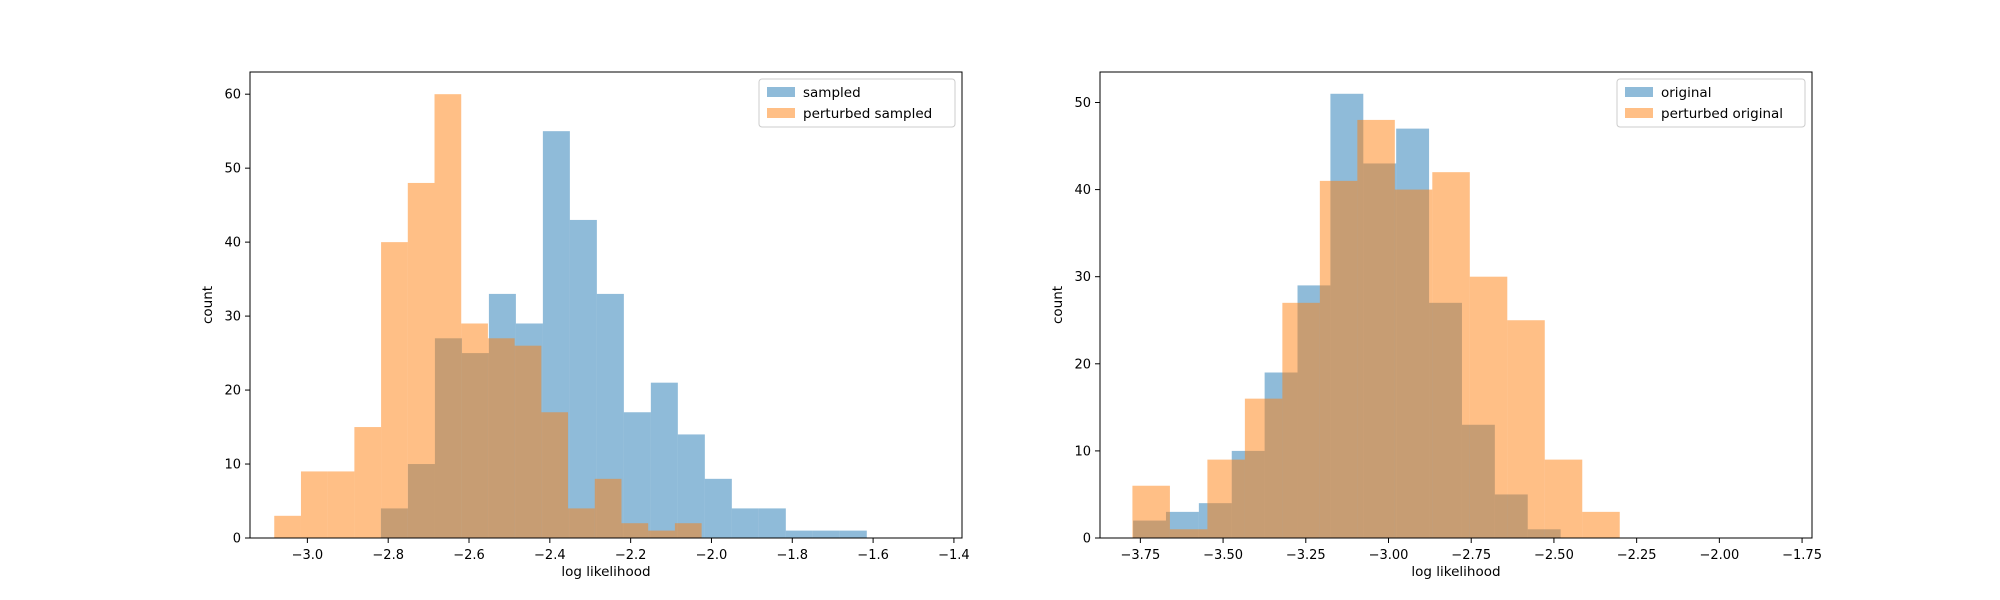 Image resolution: width=2000 pixels, height=600 pixels. I want to click on x-tick-label: −2.25, so click(1637, 555).